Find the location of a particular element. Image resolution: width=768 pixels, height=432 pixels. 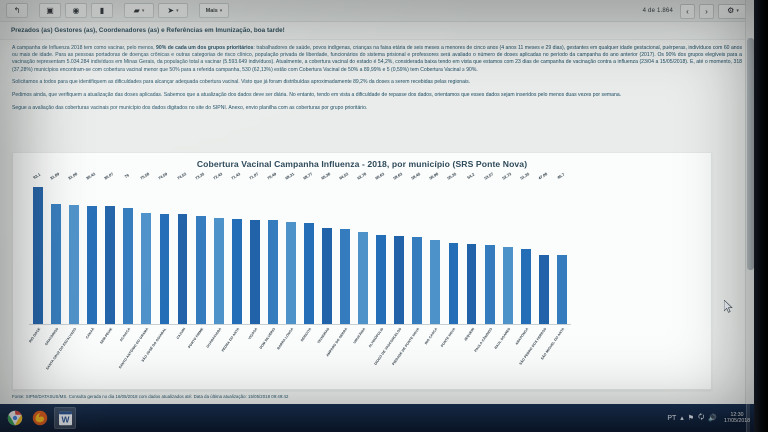

chart-bar: 74.59 is located at coordinates (164, 247).